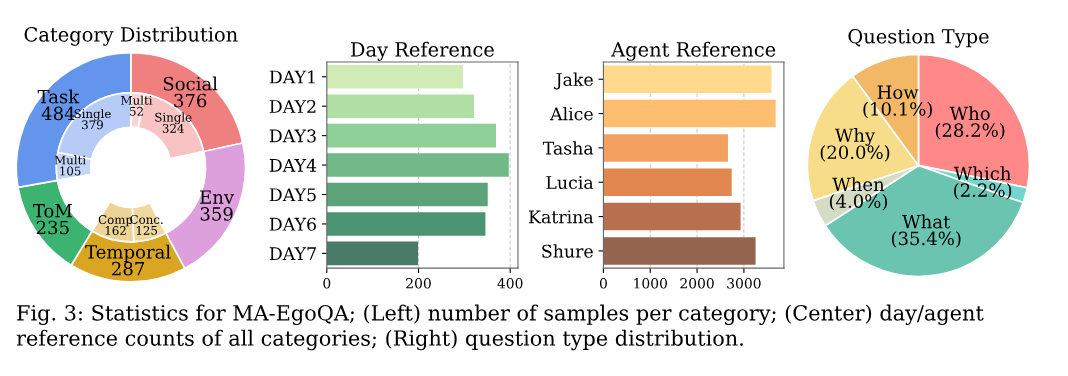  Describe the element at coordinates (292, 77) in the screenshot. I see `y-tick-label: DAY1` at that location.